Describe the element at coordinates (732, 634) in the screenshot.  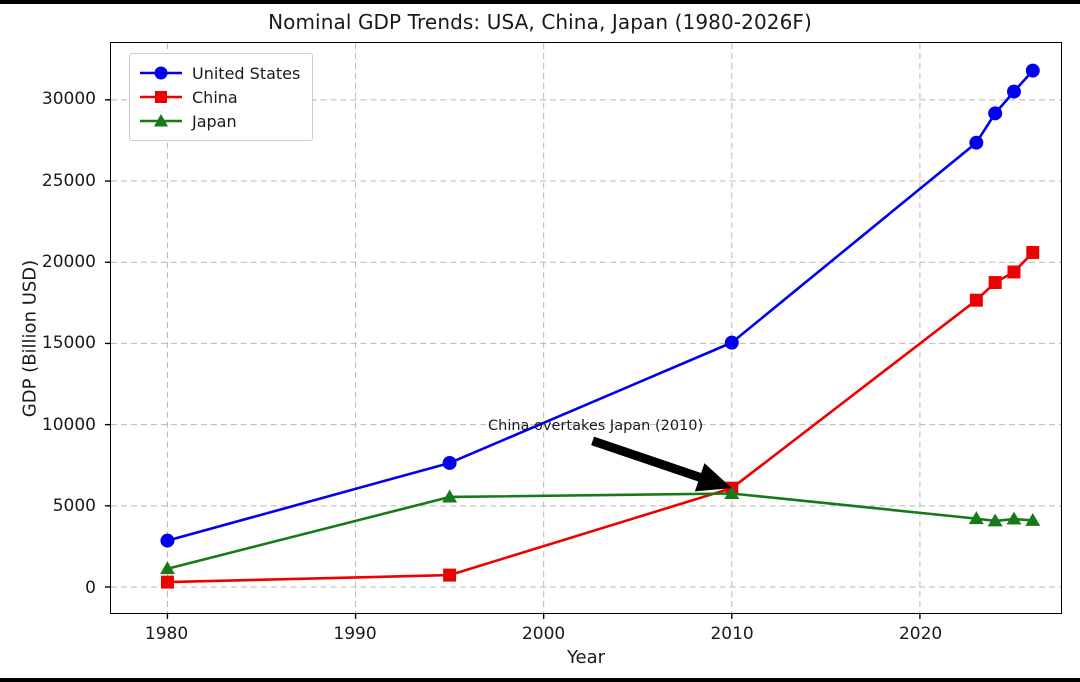
I see `x-tick-label: 2010` at that location.